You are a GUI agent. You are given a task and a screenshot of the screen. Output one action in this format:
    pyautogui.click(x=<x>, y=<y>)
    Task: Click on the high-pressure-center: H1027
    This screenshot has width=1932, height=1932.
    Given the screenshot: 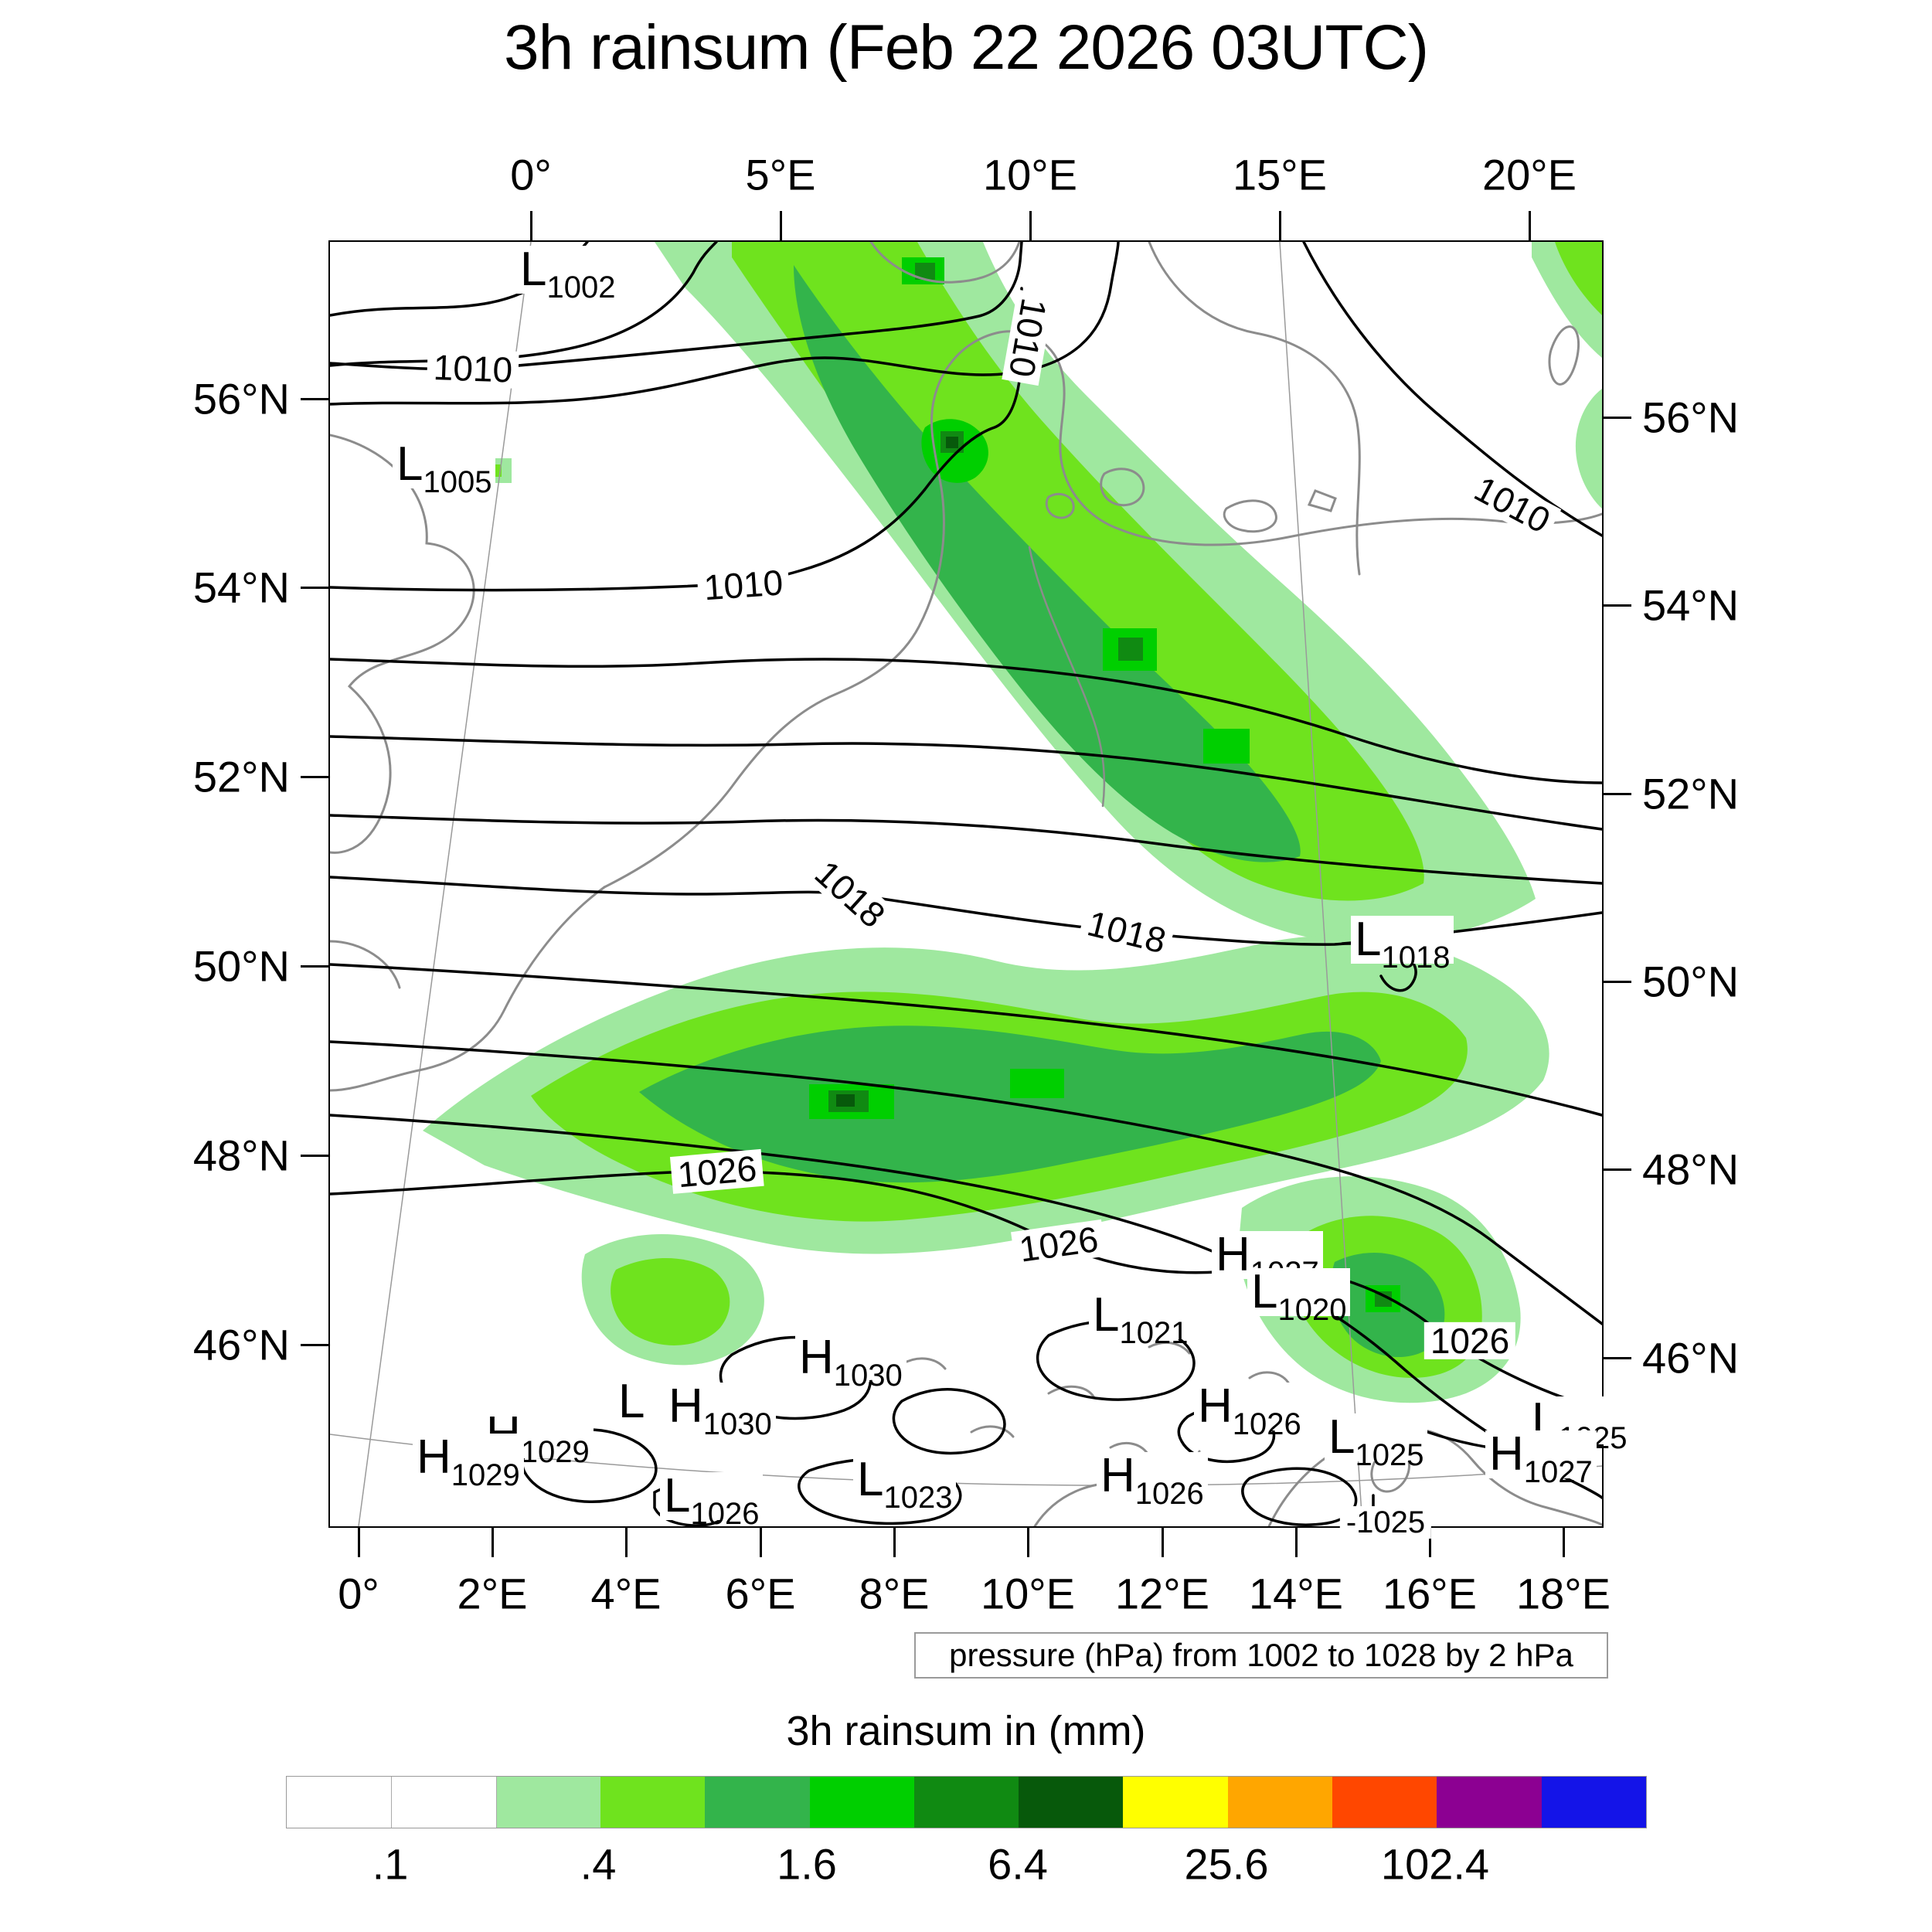 What is the action you would take?
    pyautogui.click(x=1541, y=1459)
    